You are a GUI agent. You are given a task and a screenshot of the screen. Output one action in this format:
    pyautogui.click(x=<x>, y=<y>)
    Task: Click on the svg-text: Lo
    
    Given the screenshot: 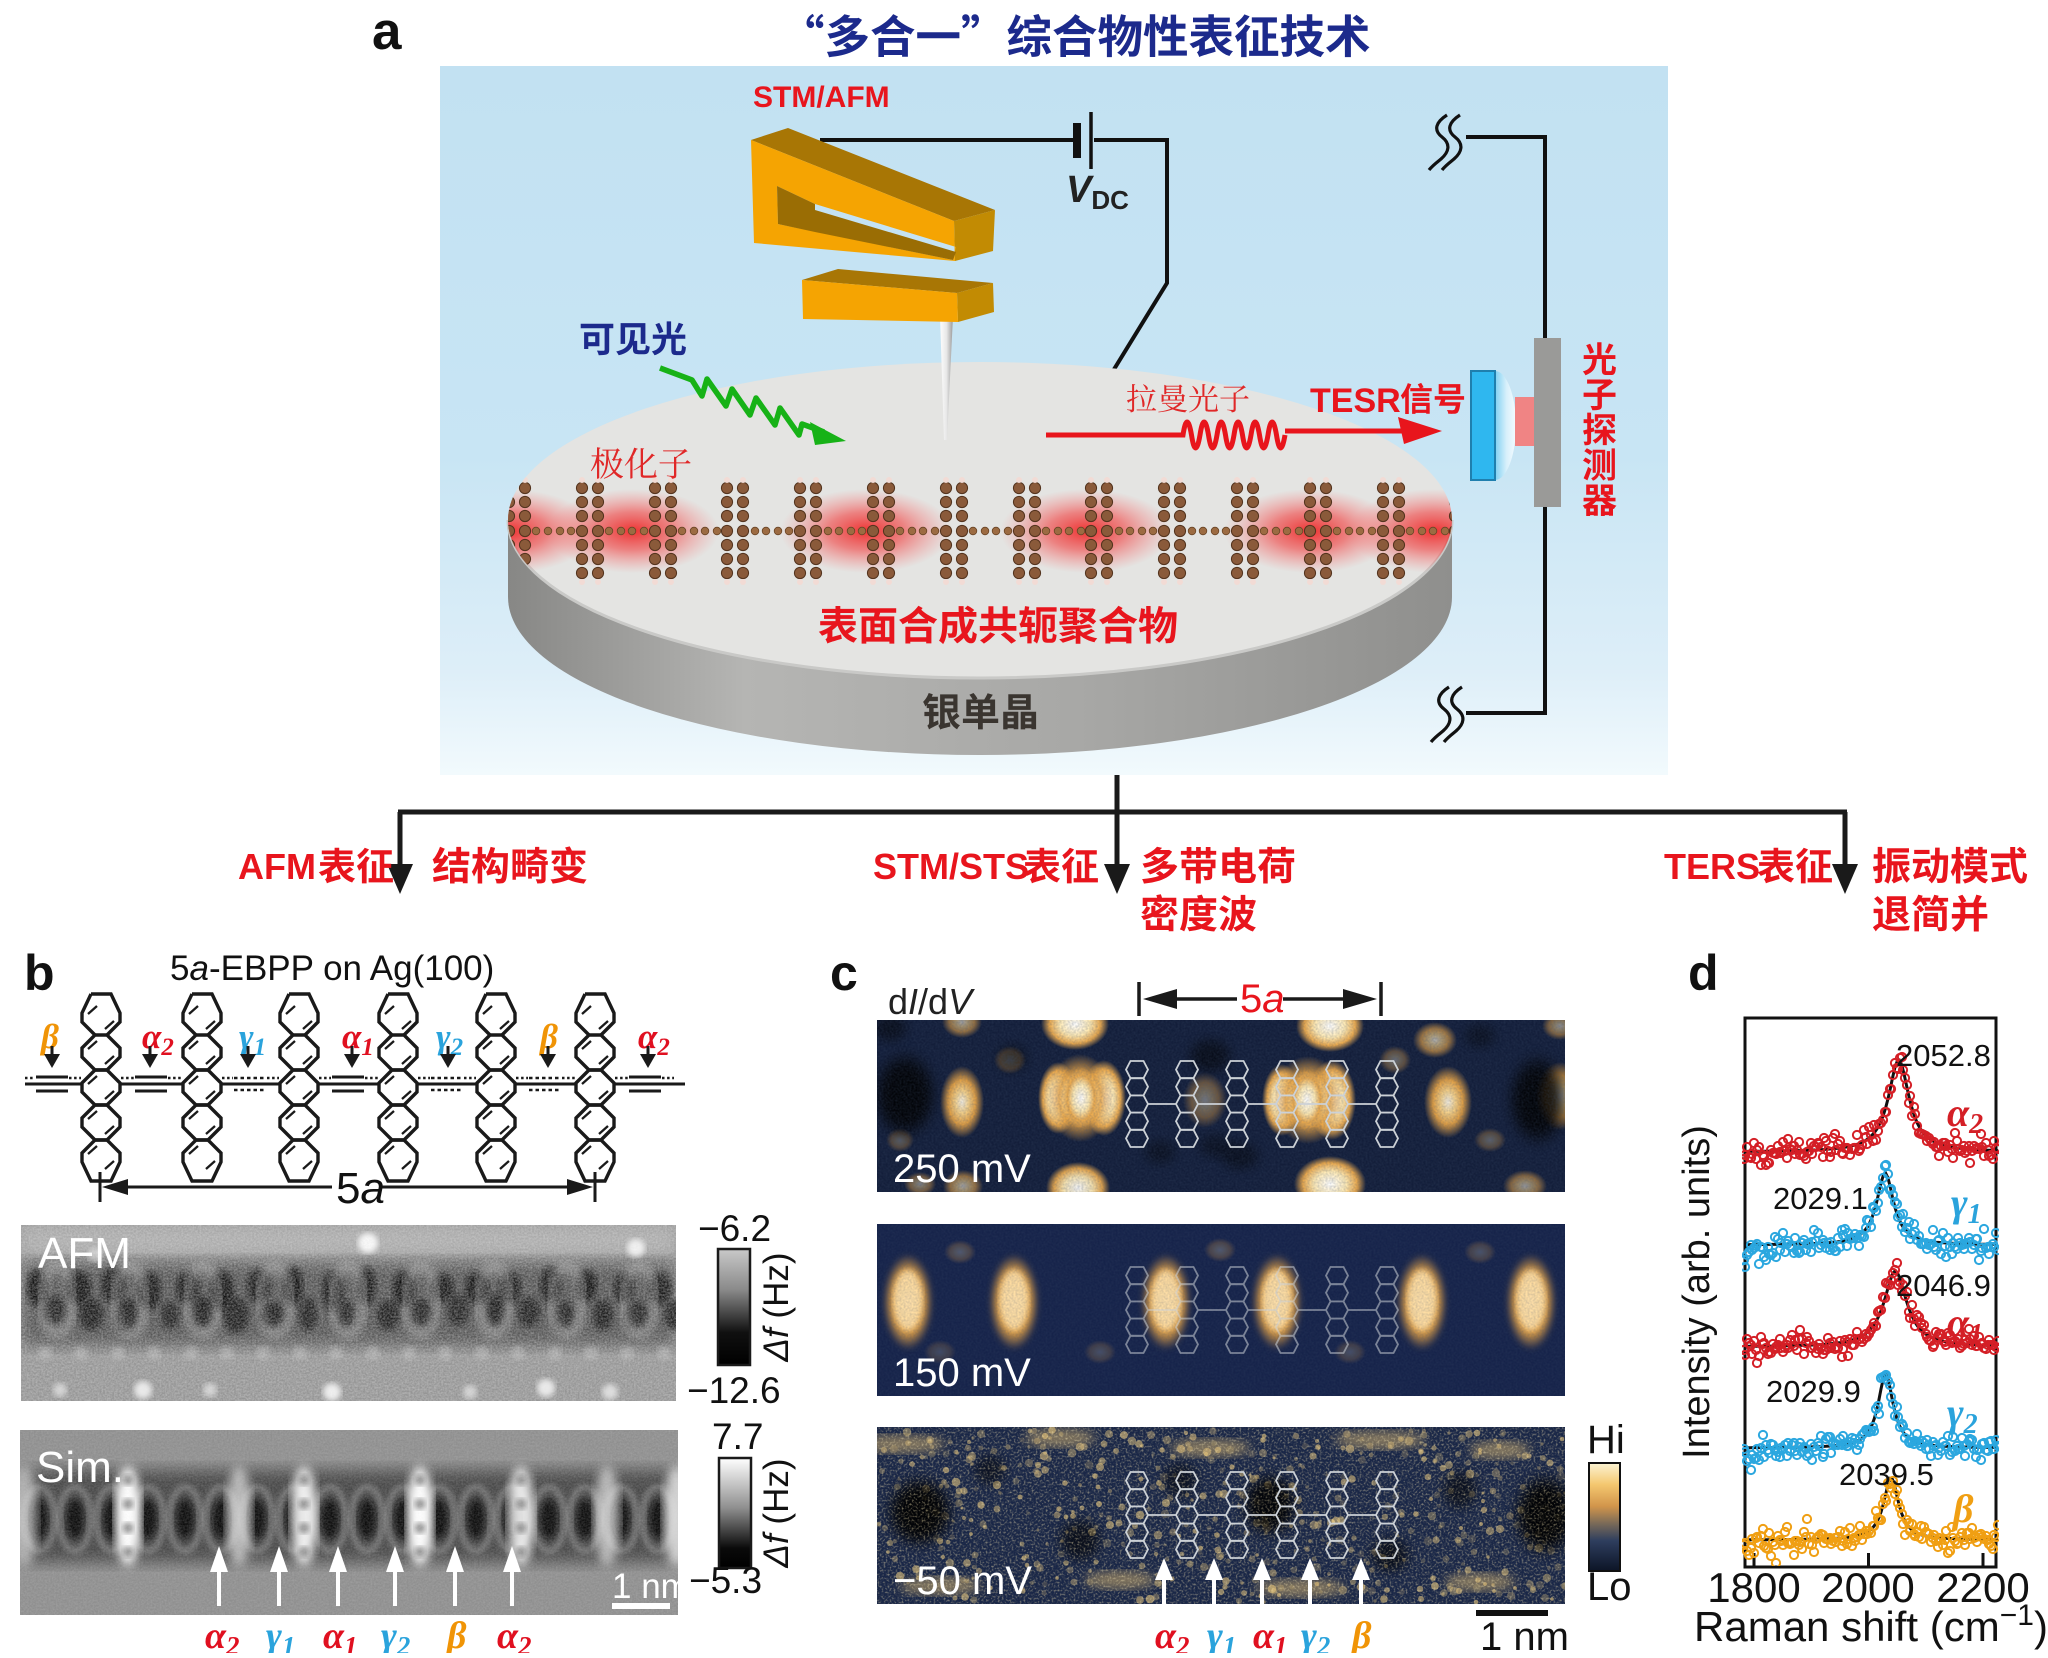 What is the action you would take?
    pyautogui.click(x=1609, y=1587)
    